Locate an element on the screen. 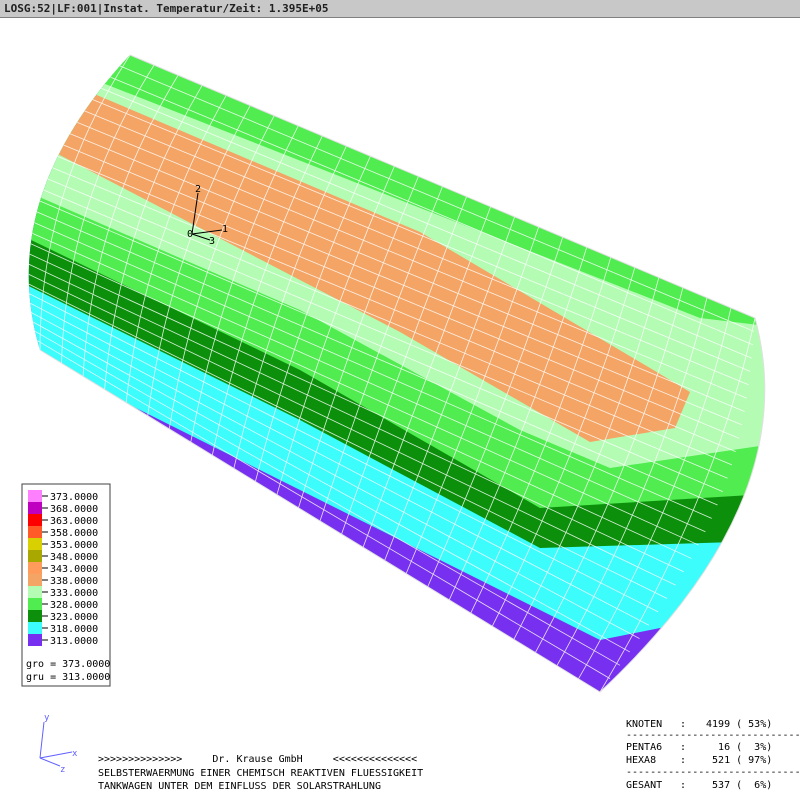 The height and width of the screenshot is (800, 800). stats-label: HEXA8 is located at coordinates (641, 760).